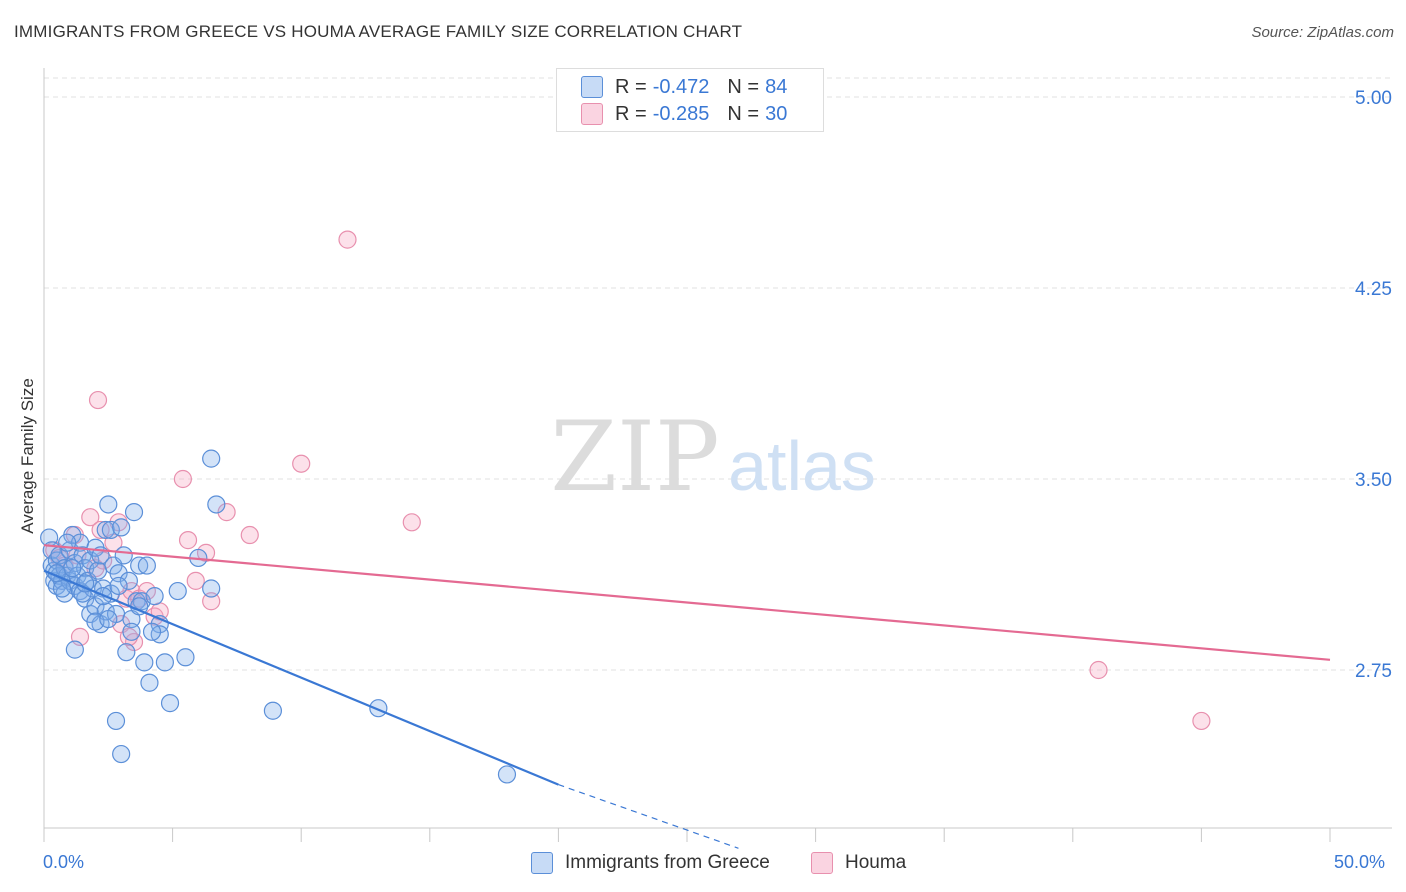 The image size is (1406, 892). I want to click on greece-points, so click(278, 616).